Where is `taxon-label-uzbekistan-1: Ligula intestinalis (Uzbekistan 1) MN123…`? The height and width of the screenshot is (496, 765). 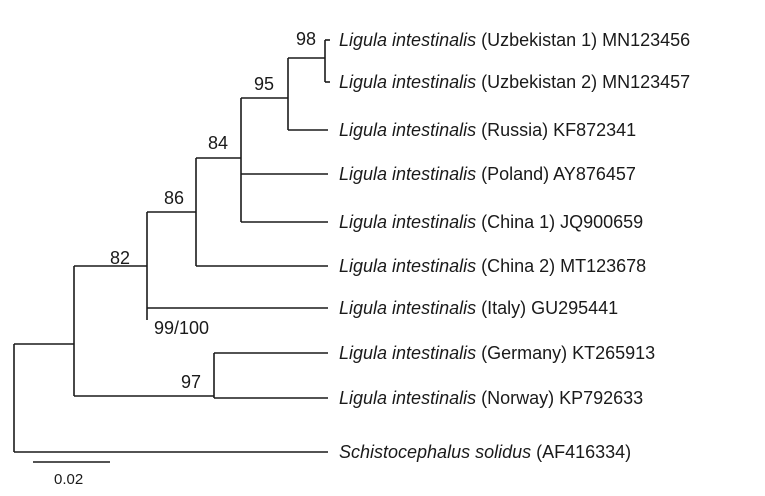 taxon-label-uzbekistan-1: Ligula intestinalis (Uzbekistan 1) MN123… is located at coordinates (514, 40).